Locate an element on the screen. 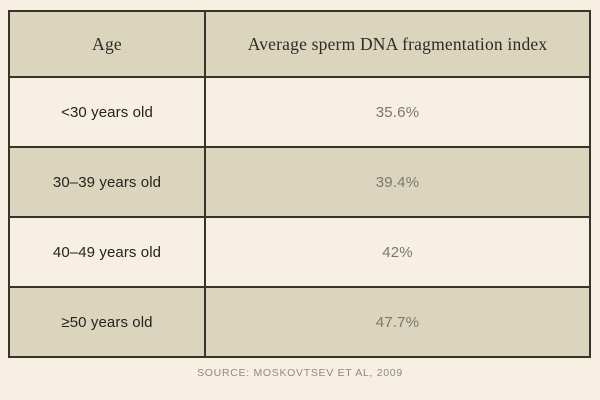 The height and width of the screenshot is (400, 600). age-cell: ≥50 years old is located at coordinates (108, 322).